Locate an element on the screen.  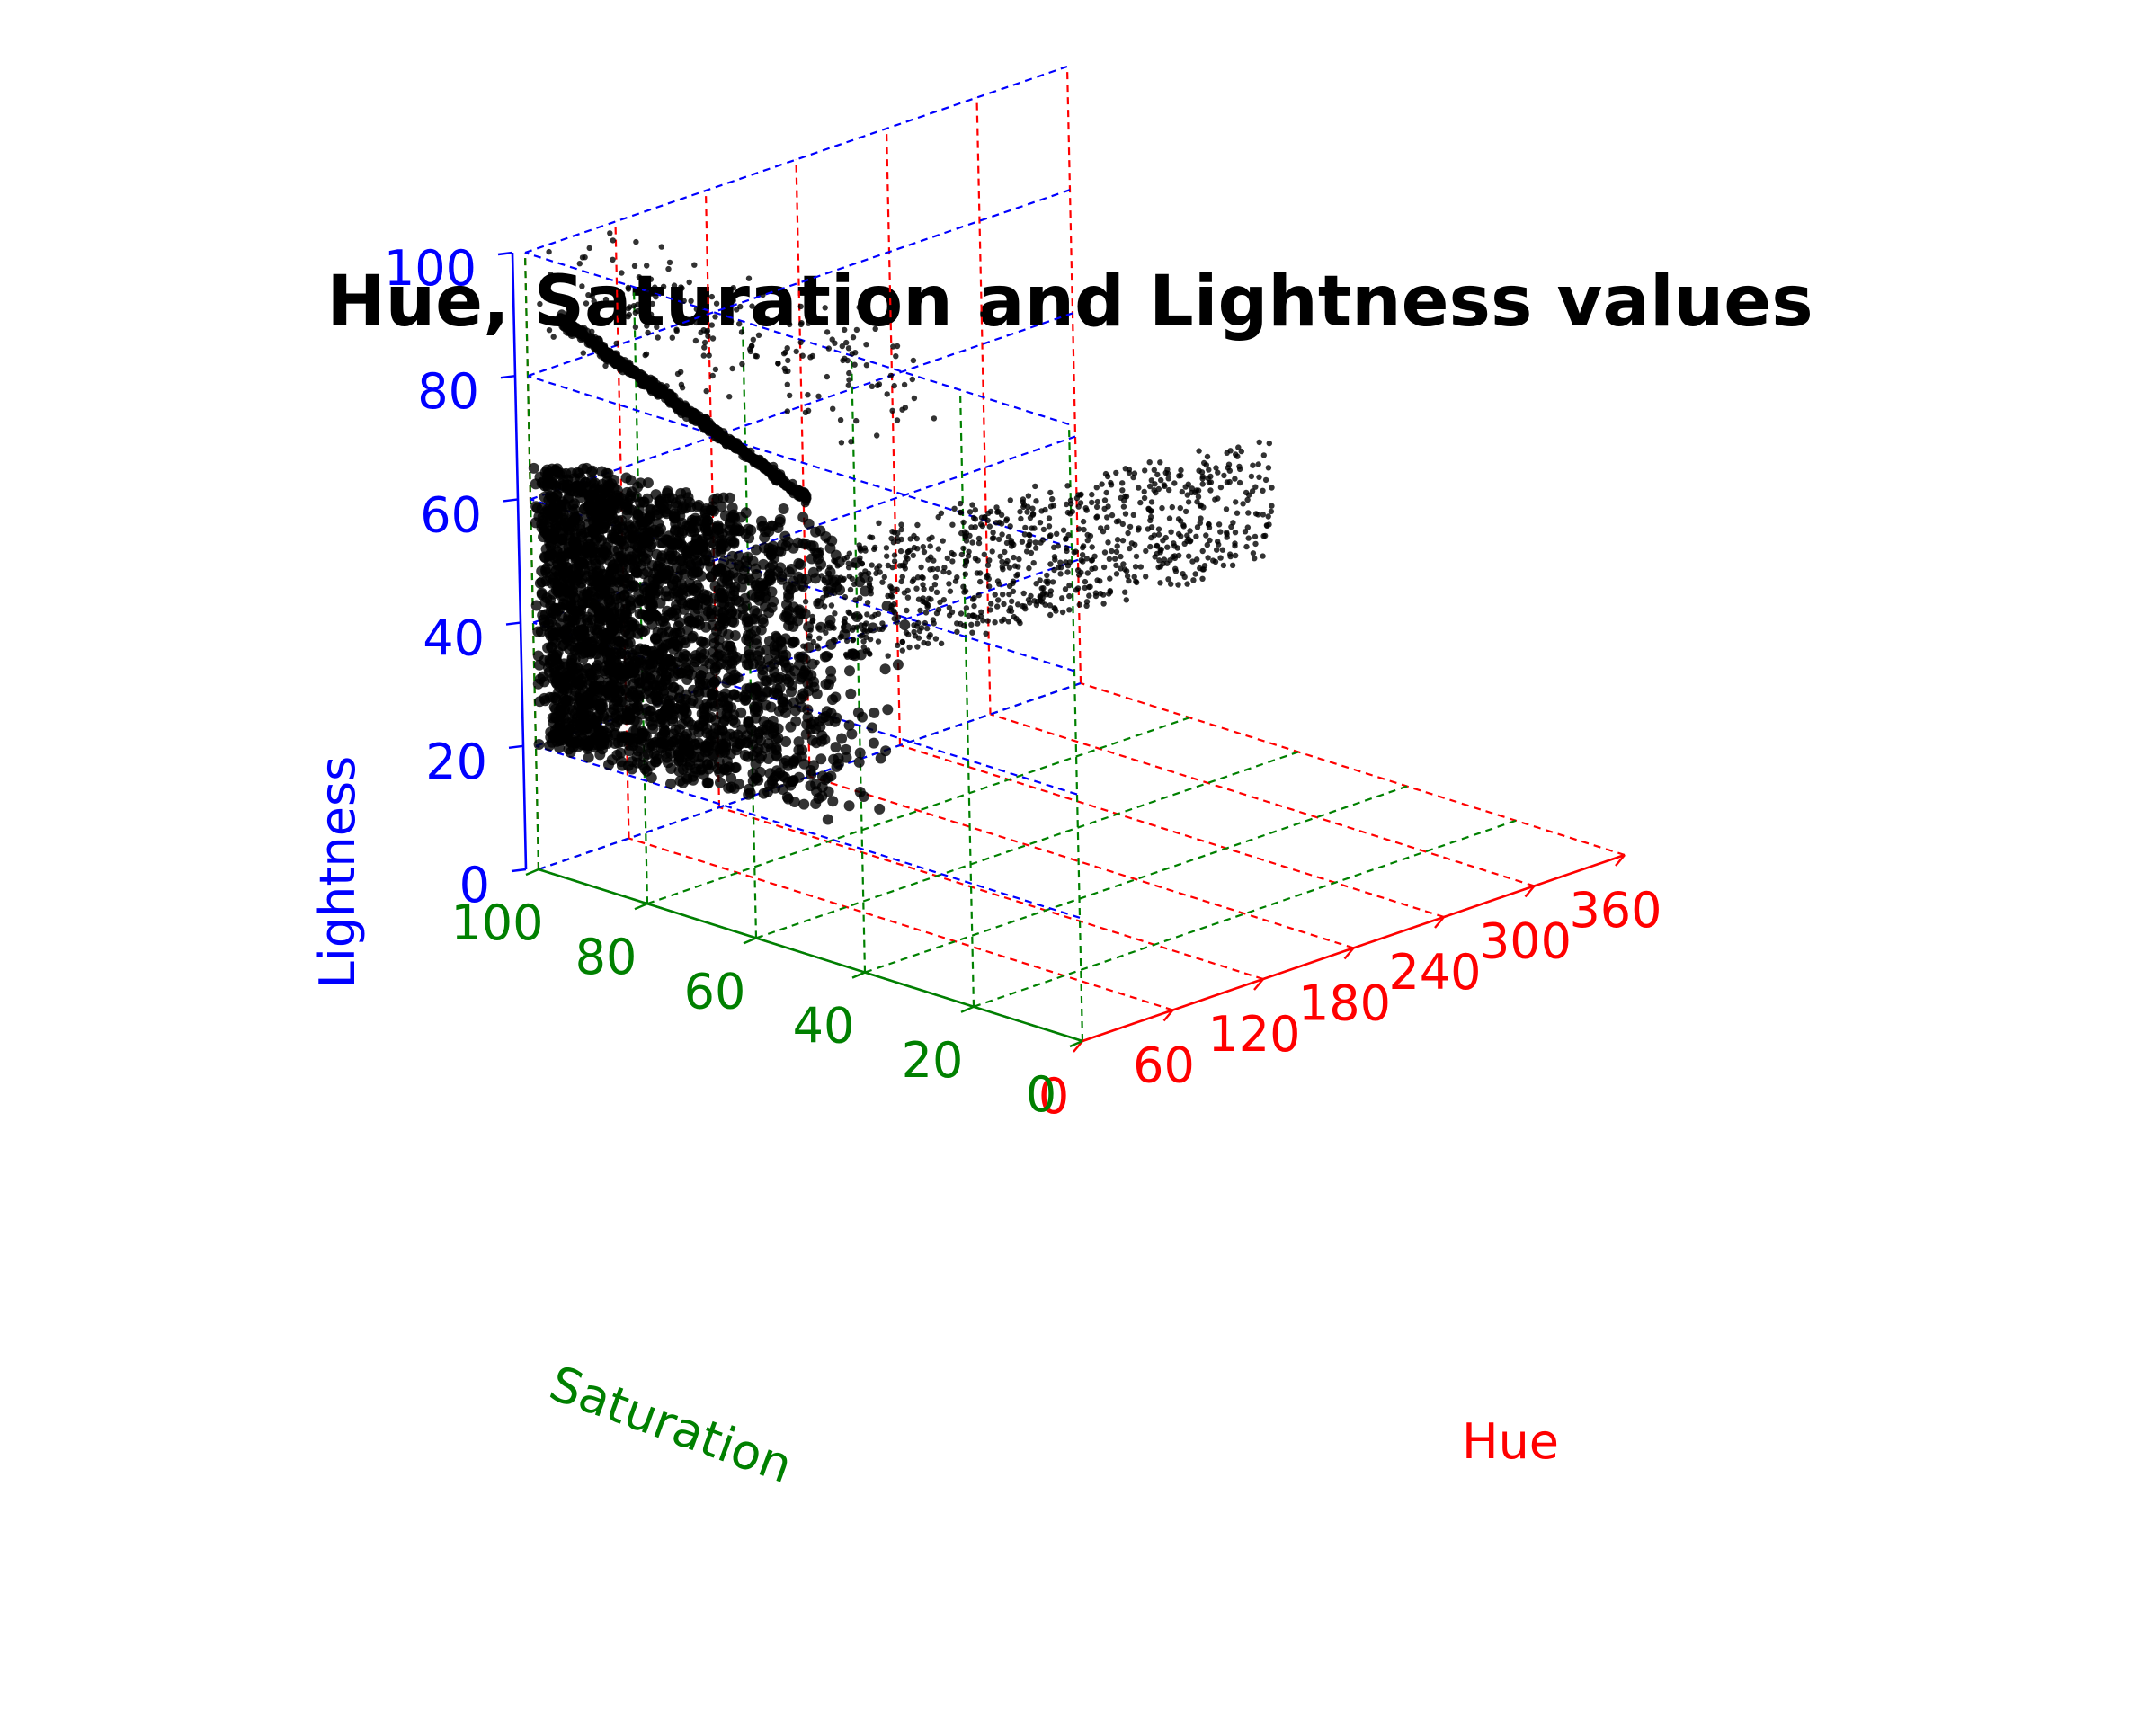
side-wall-gridline-saturation is located at coordinates (858, 664).